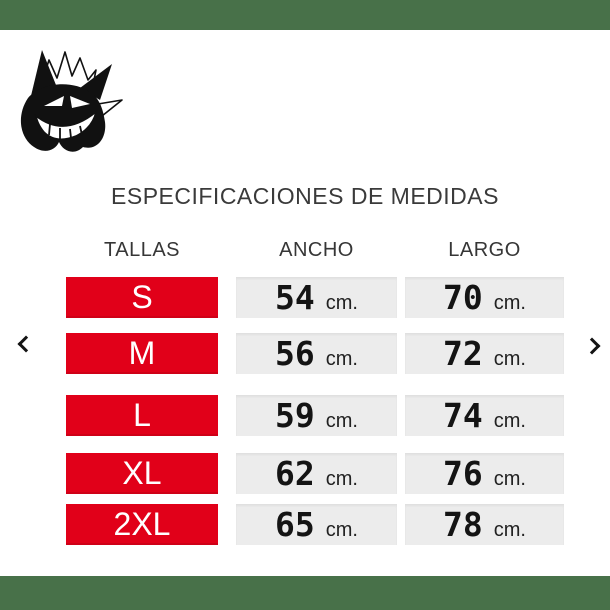 The height and width of the screenshot is (610, 610). I want to click on ancho-value-cell: 59 cm., so click(316, 415).